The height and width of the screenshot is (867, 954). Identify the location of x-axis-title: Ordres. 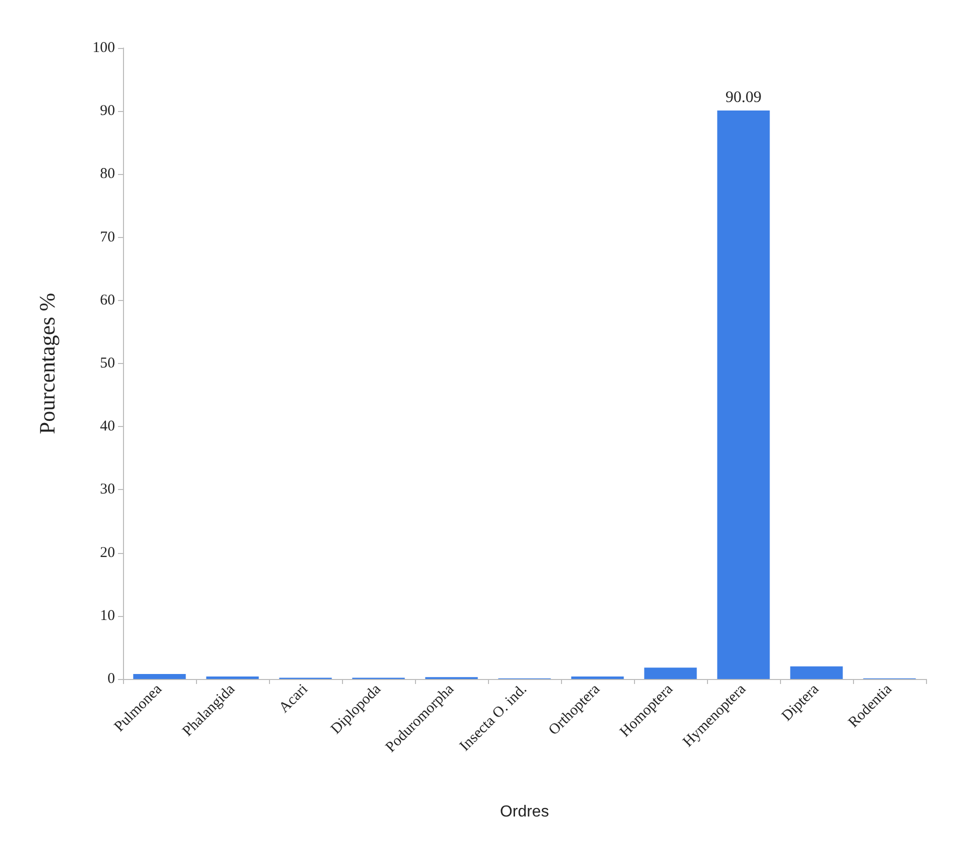
(524, 812).